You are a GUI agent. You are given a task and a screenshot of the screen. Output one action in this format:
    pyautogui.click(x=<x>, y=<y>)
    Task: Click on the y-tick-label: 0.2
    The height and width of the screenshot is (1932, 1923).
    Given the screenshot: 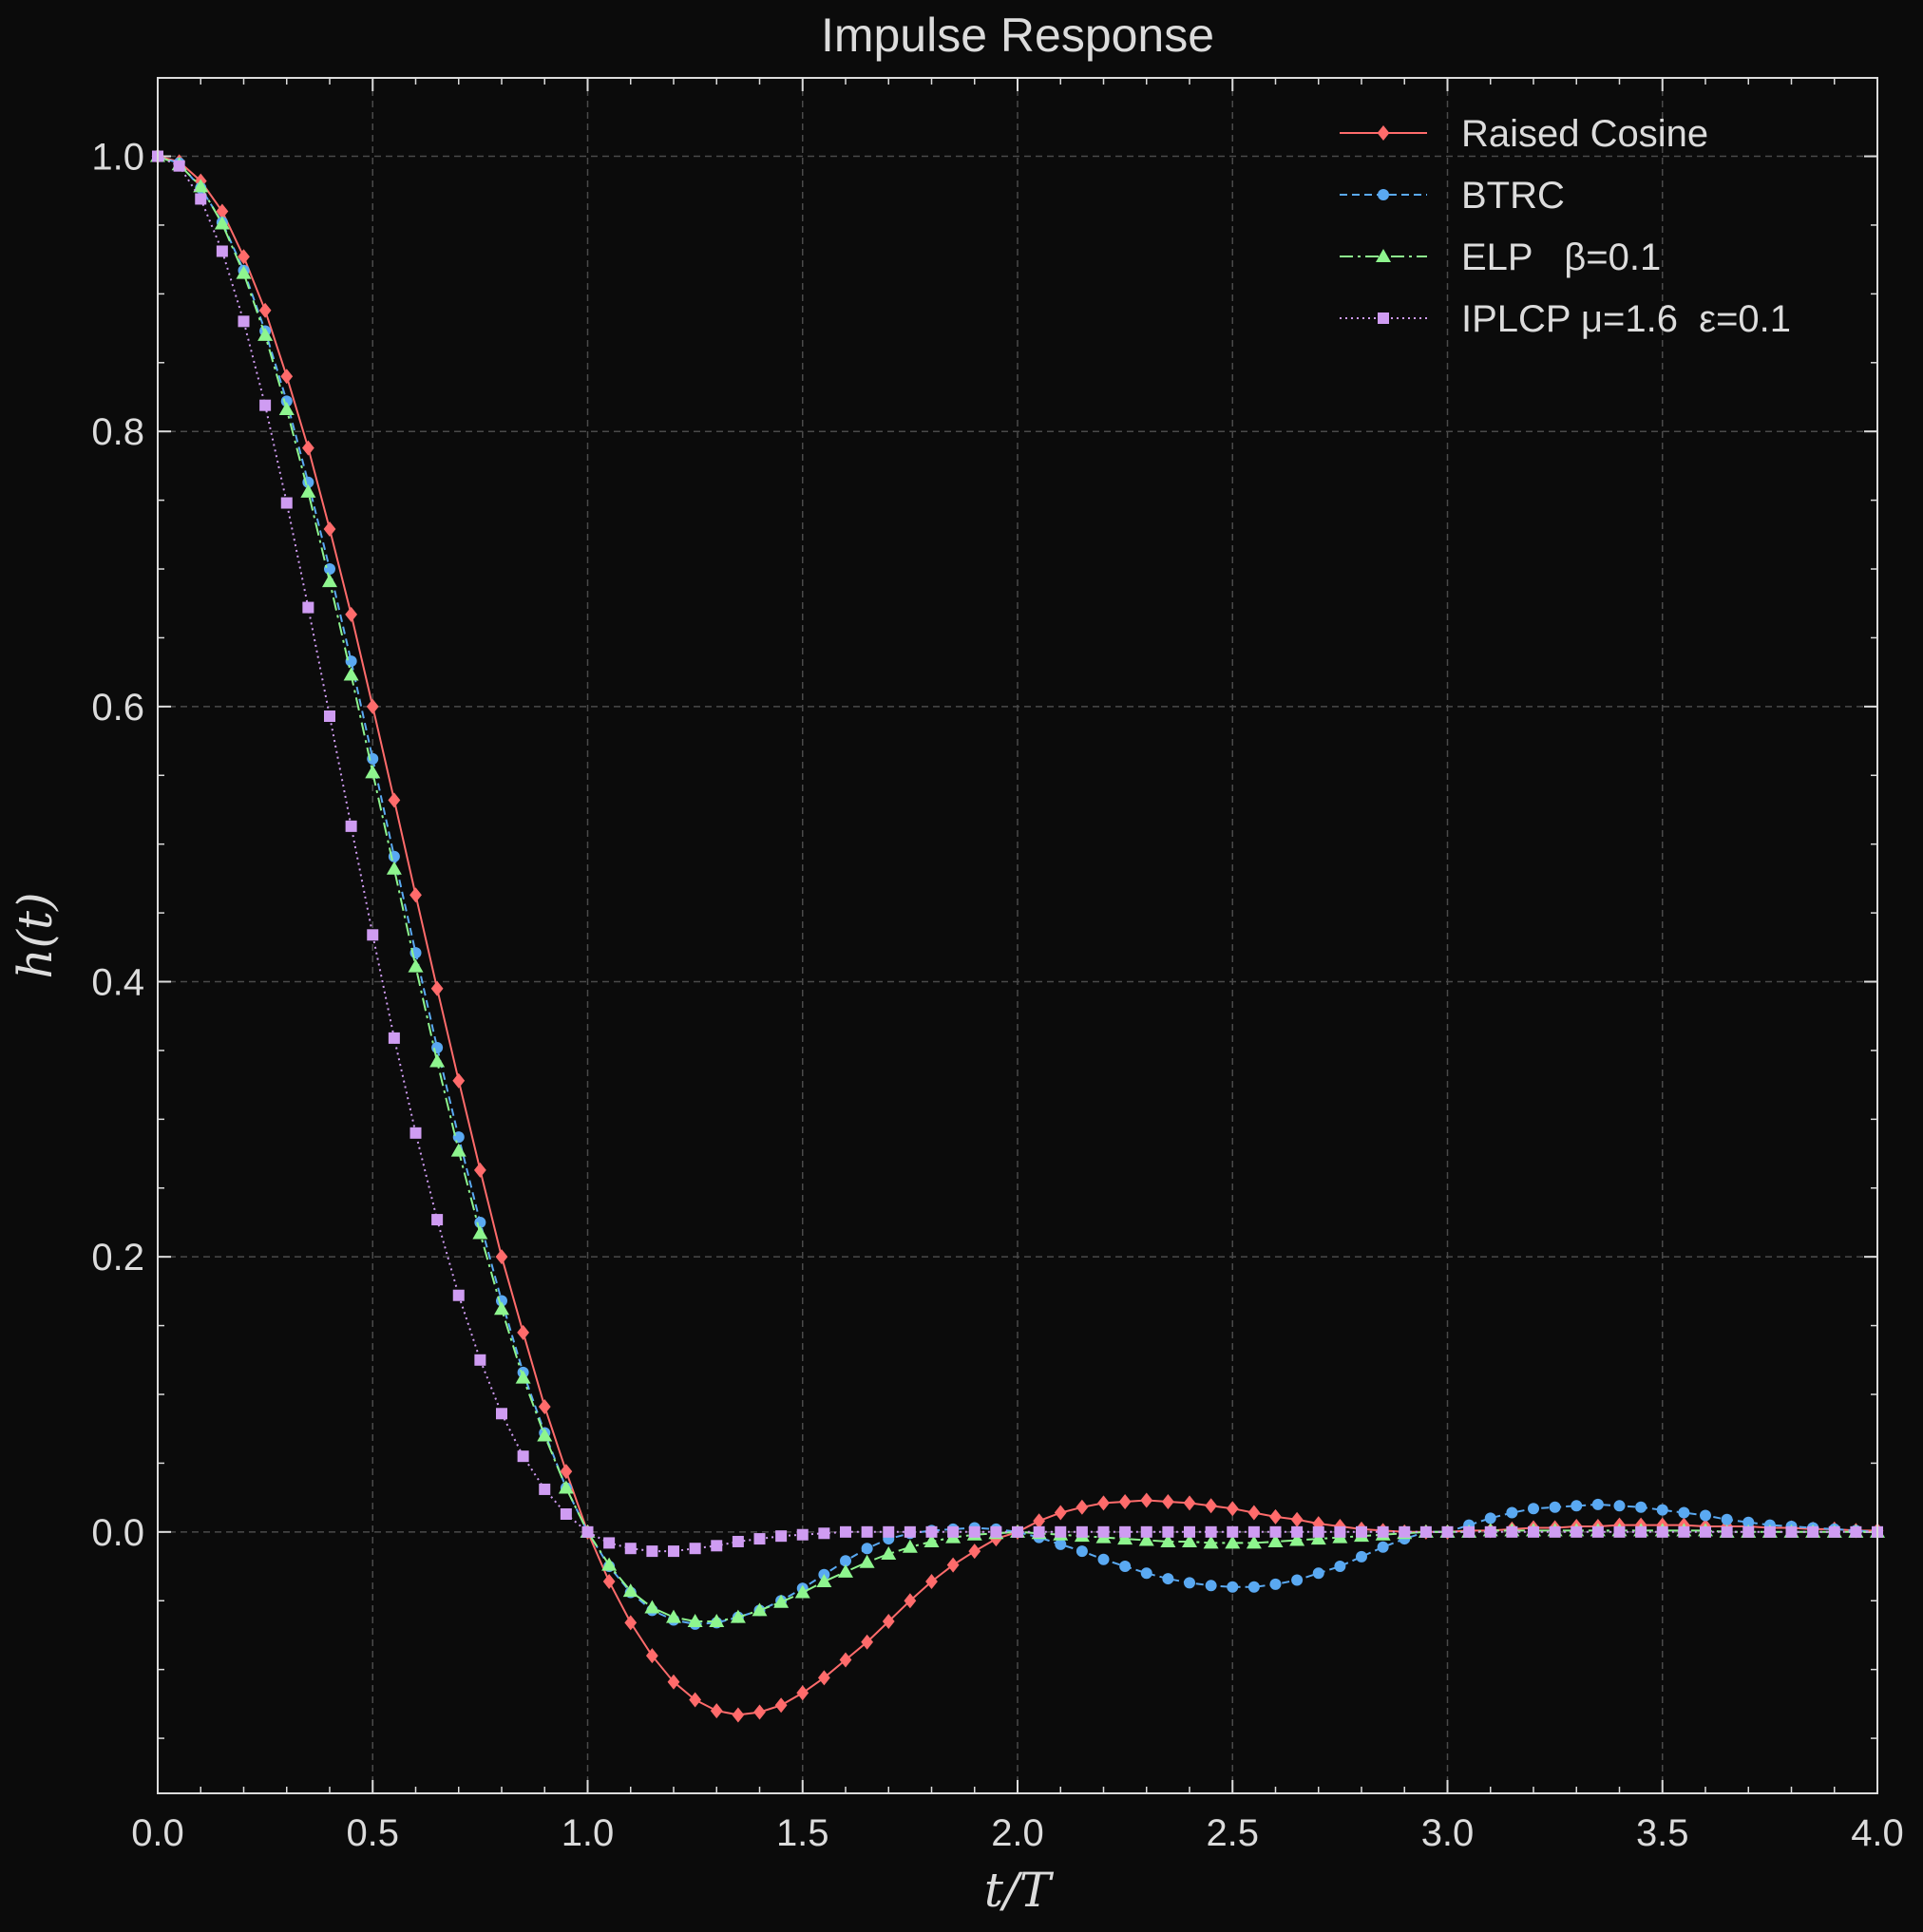 What is the action you would take?
    pyautogui.click(x=117, y=1258)
    